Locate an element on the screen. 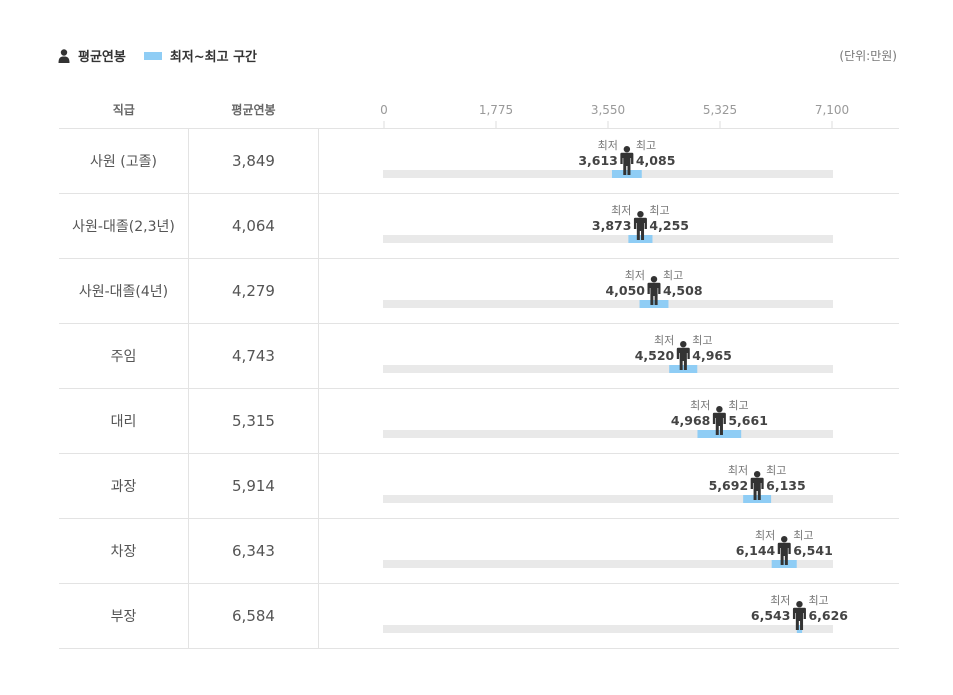 The image size is (953, 695). table-row: 부장 6,584 is located at coordinates (479, 616).